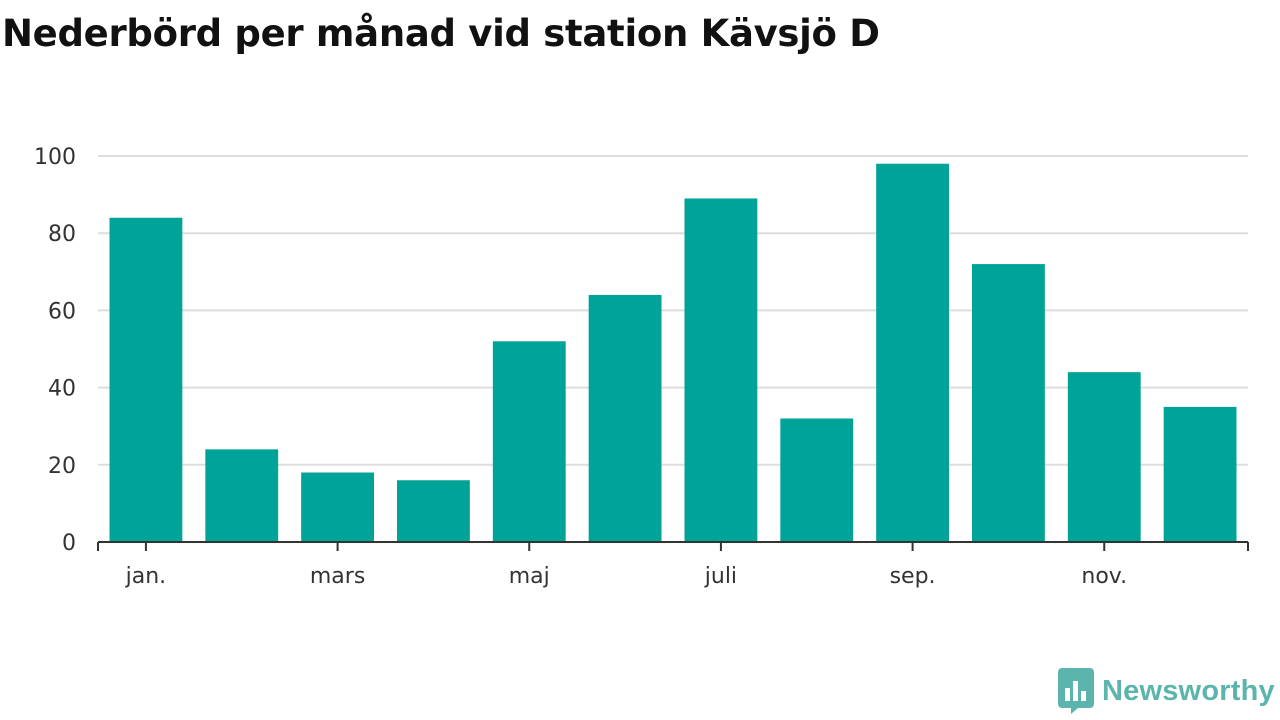 The image size is (1280, 720). I want to click on x-tick-label: nov., so click(1104, 576).